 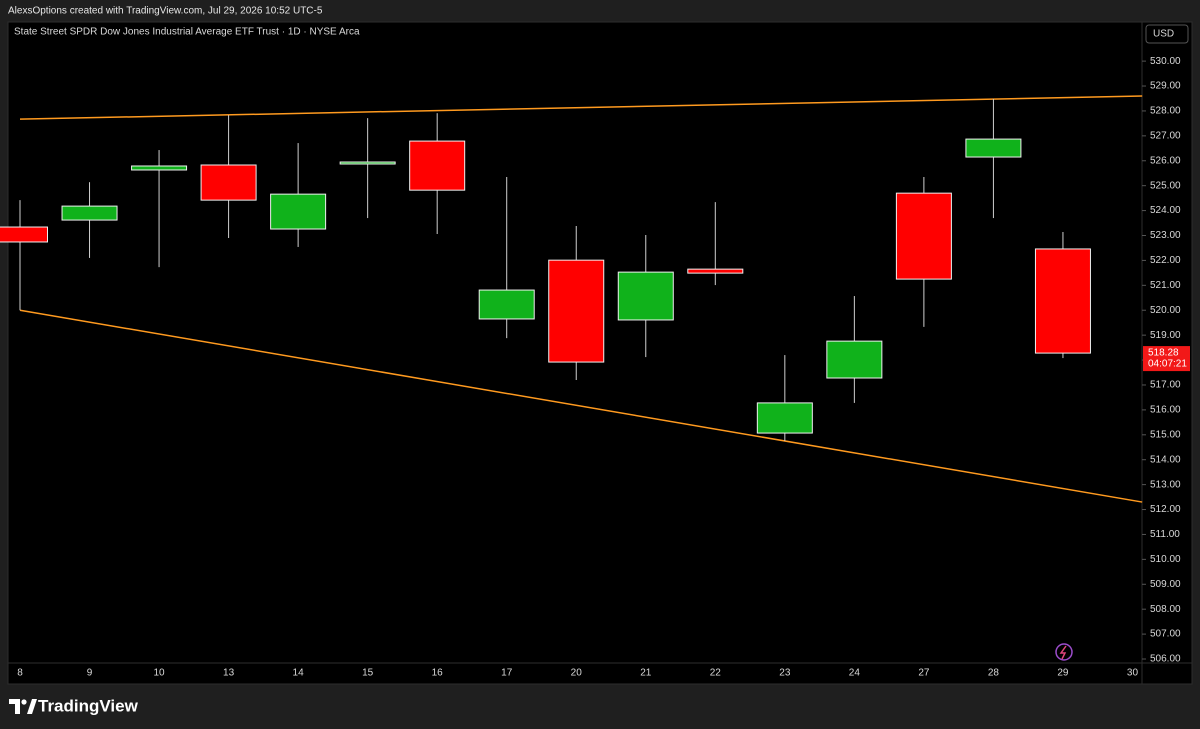 I want to click on x-tick-label: 30, so click(x=1133, y=673).